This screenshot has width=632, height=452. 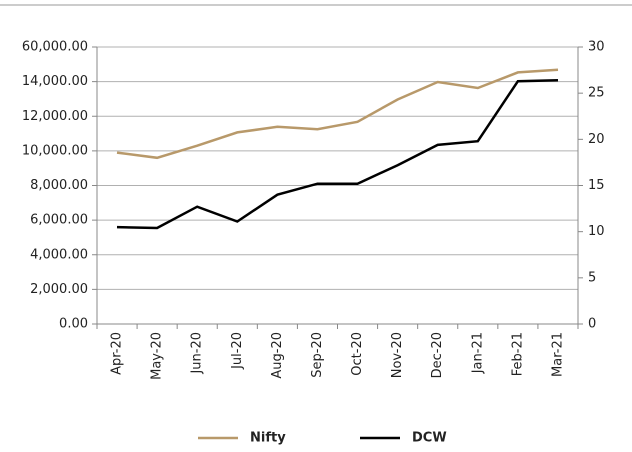 What do you see at coordinates (596, 47) in the screenshot?
I see `y2-tick-label: 30` at bounding box center [596, 47].